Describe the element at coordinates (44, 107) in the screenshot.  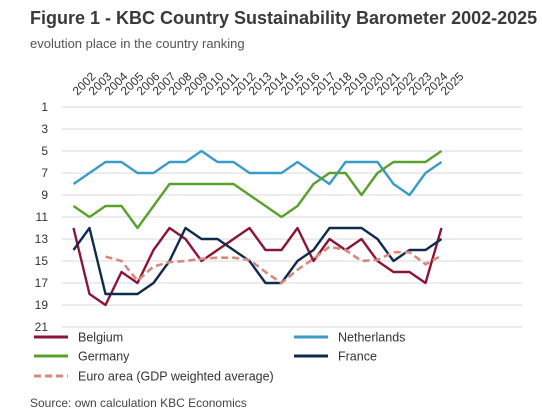
I see `y-tick-label: 1` at that location.